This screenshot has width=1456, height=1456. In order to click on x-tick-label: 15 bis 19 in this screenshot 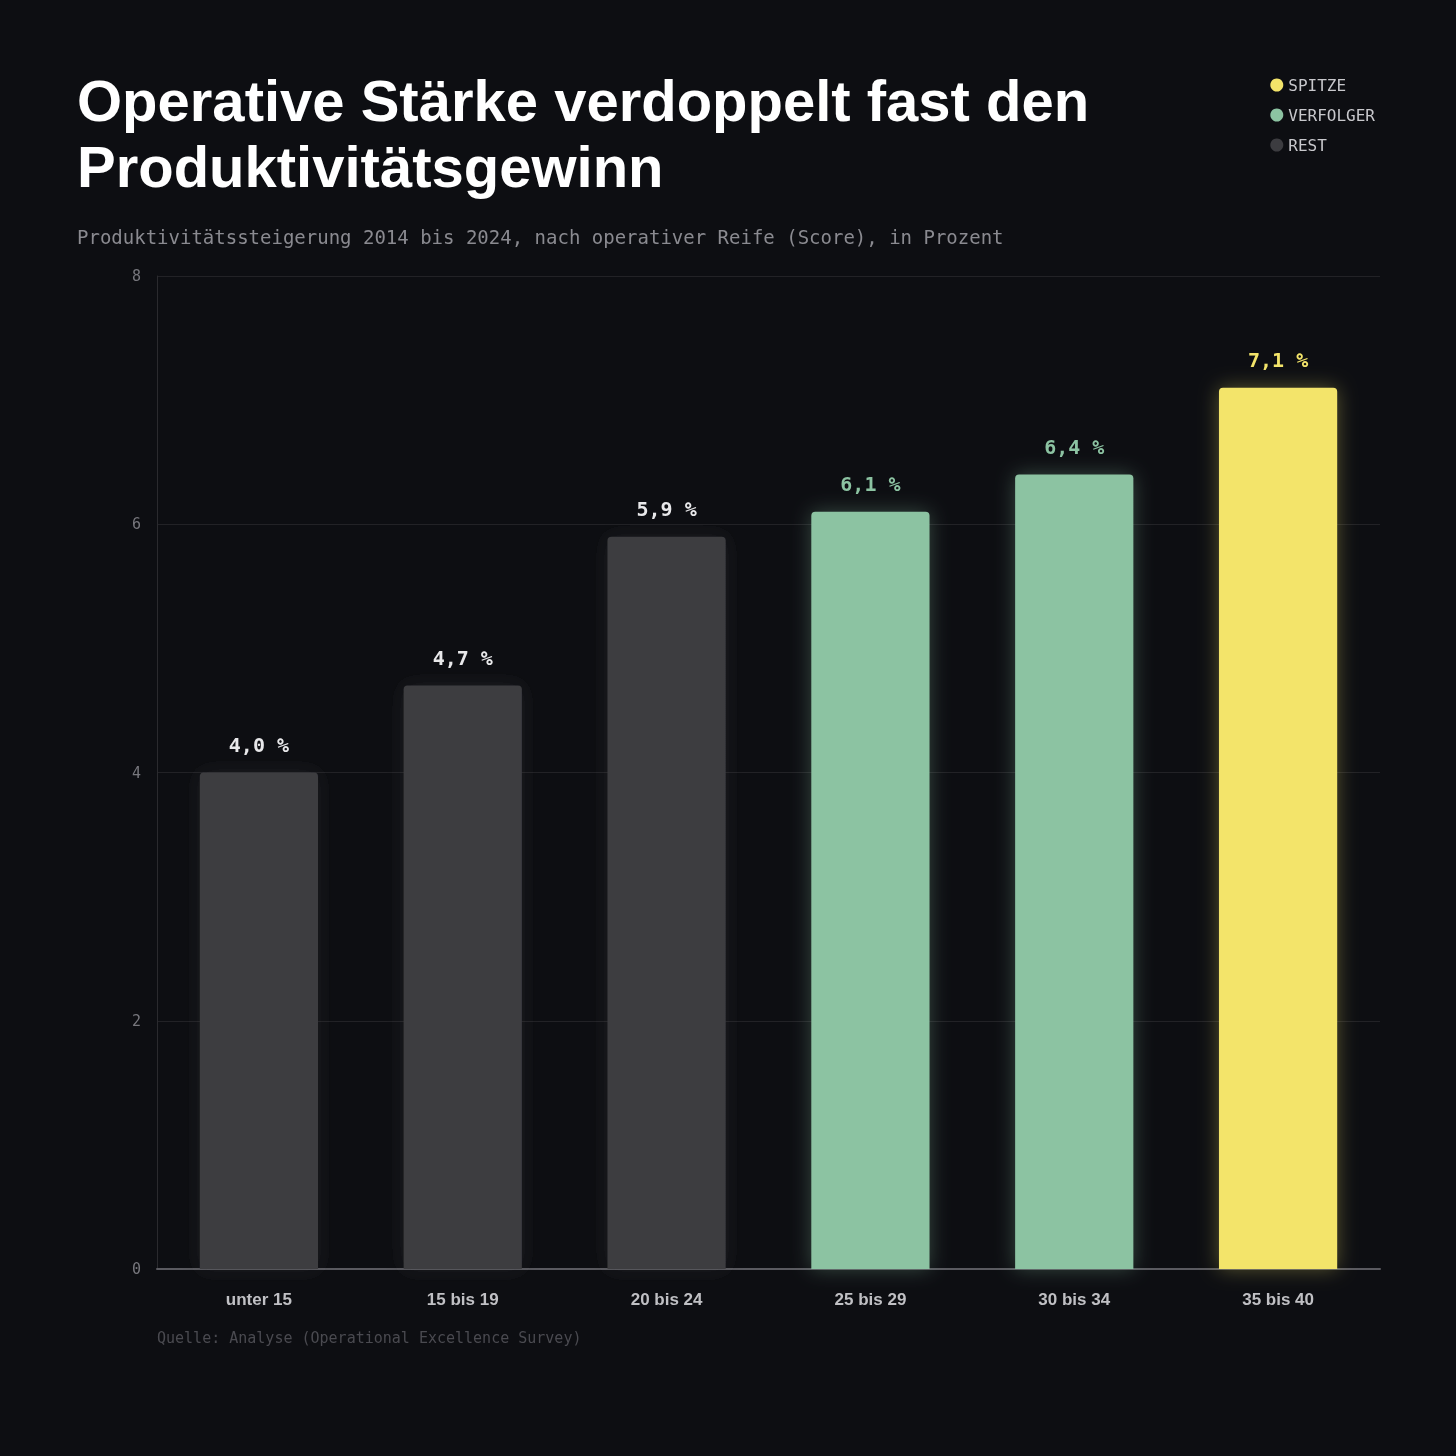, I will do `click(462, 1299)`.